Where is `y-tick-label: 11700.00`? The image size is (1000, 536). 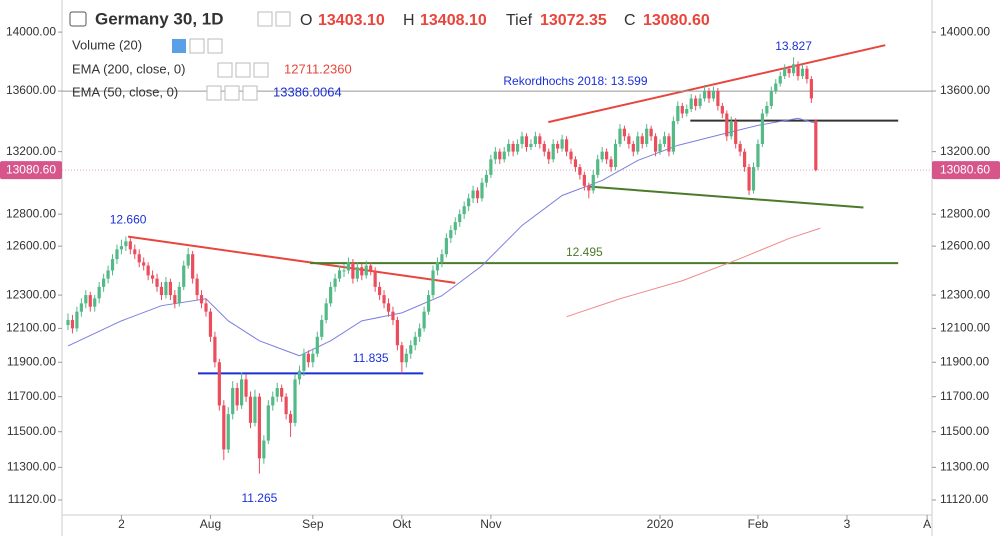 y-tick-label: 11700.00 is located at coordinates (964, 396).